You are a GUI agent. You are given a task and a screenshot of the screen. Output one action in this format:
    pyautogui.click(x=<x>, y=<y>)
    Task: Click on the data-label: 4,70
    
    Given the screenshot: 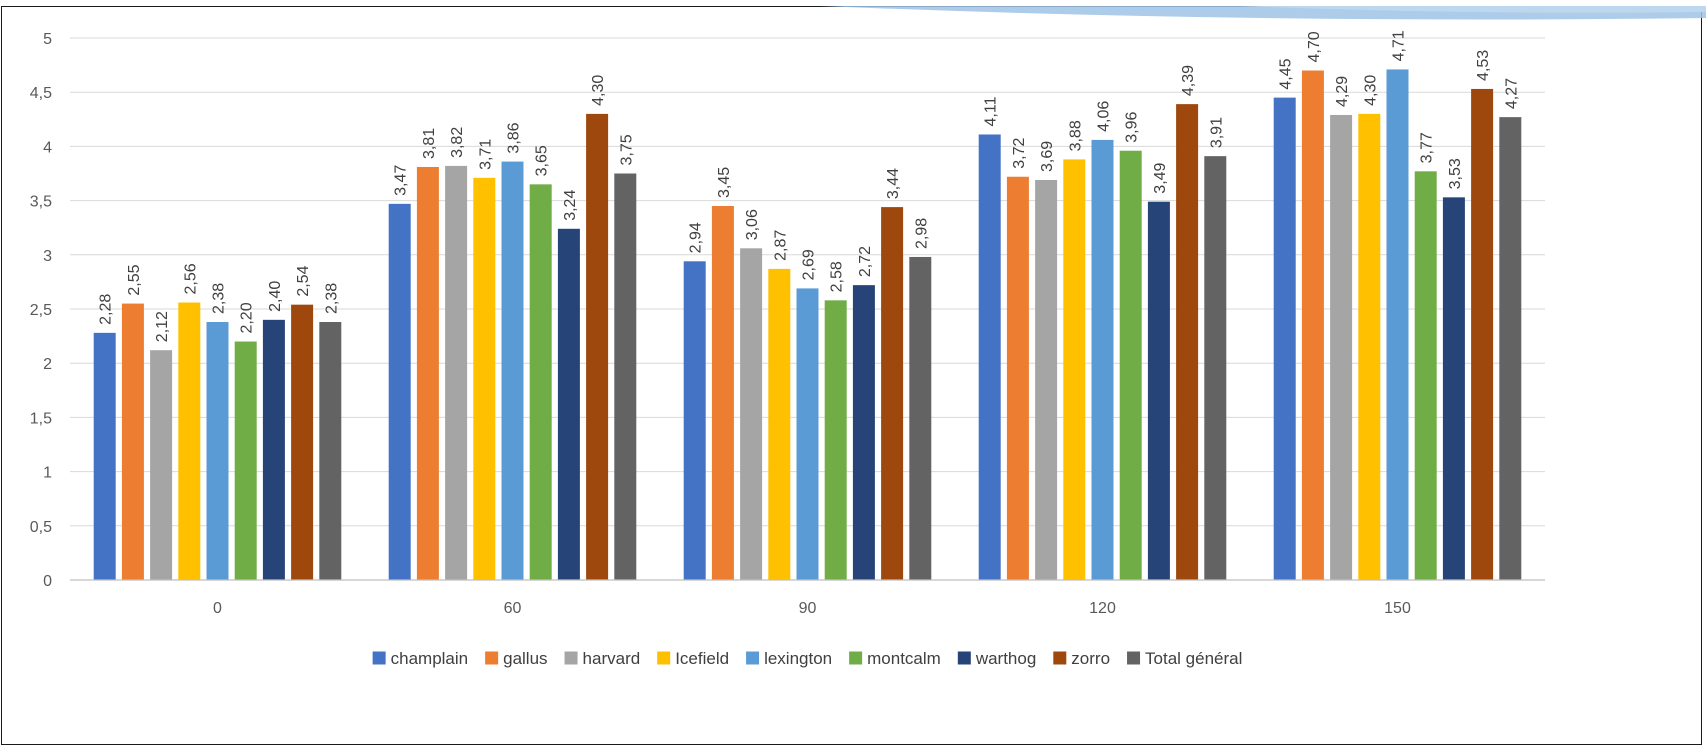 What is the action you would take?
    pyautogui.click(x=1314, y=46)
    